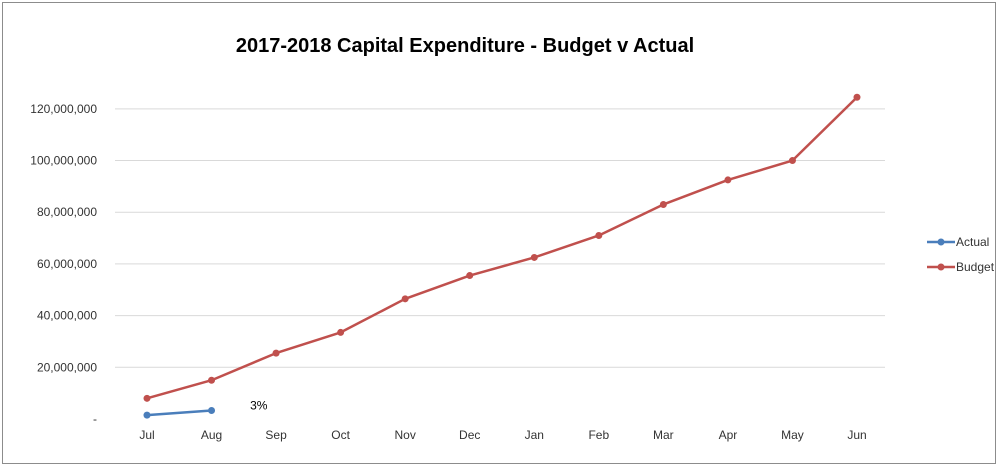 The image size is (1000, 468). What do you see at coordinates (598, 435) in the screenshot?
I see `x-tick-label: Feb` at bounding box center [598, 435].